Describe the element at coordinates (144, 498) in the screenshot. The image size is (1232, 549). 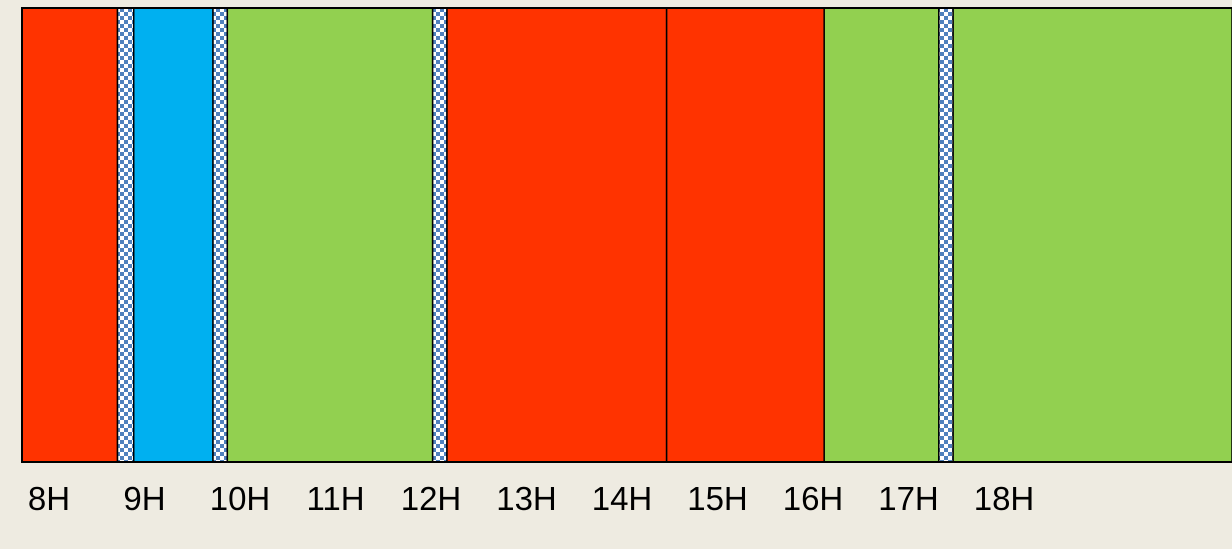
I see `x-tick-label-9H: 9H` at that location.